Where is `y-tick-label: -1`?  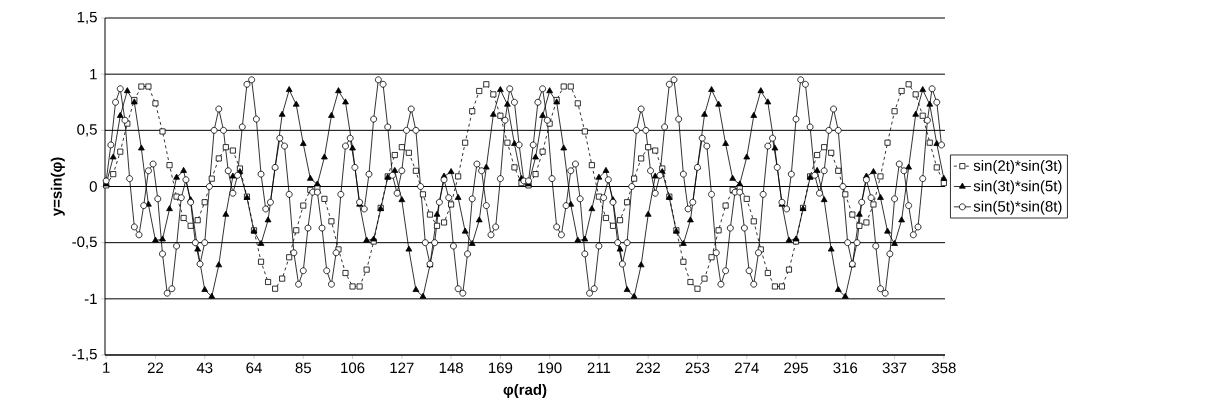
y-tick-label: -1 is located at coordinates (90, 298).